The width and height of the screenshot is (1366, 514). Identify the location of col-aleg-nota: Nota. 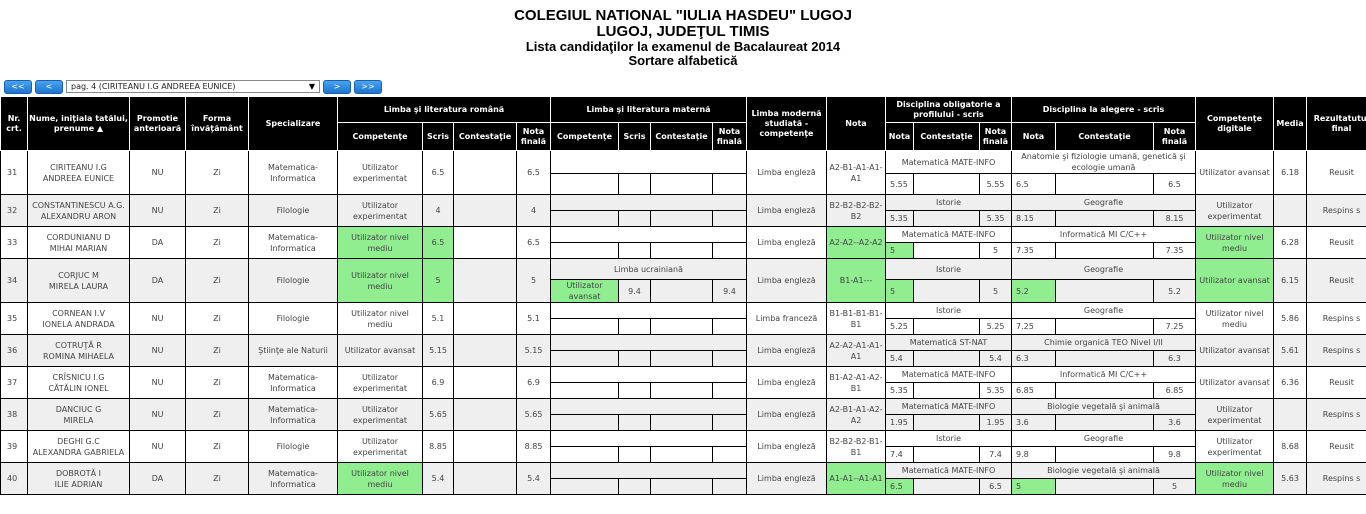
(1033, 136).